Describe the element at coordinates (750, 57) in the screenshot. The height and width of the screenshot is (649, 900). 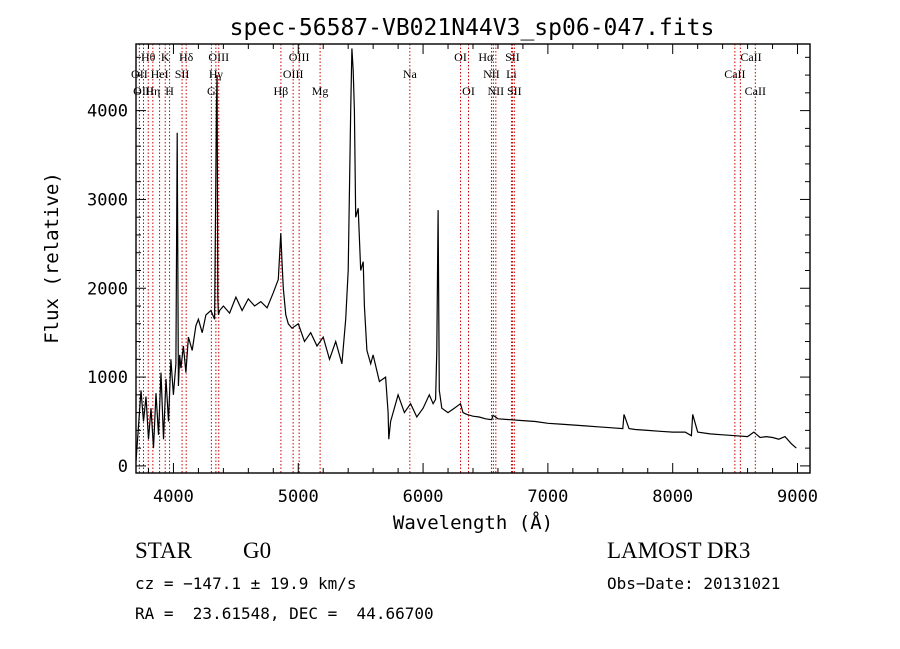
I see `line-label-25: CaII` at that location.